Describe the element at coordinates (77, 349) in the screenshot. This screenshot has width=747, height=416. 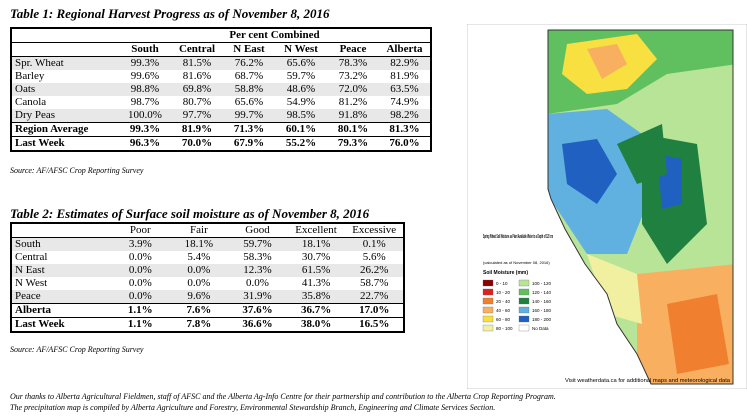
I see `table2-source: Source: AF/AFSC Crop Reporting Survey` at that location.